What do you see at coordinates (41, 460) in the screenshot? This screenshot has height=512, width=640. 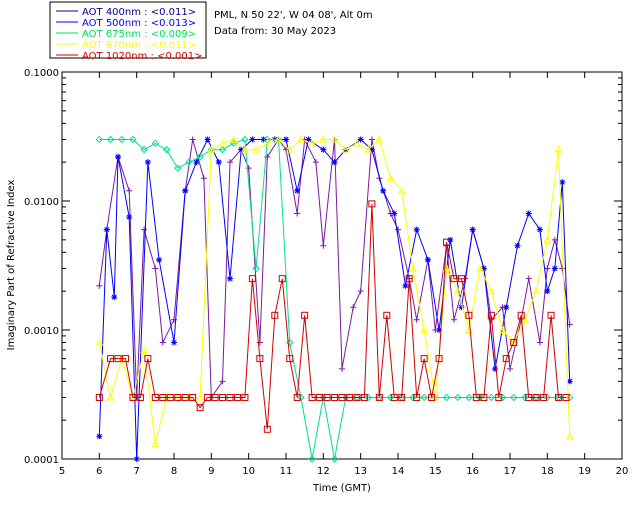 I see `y-tick-label: 0.0001` at bounding box center [41, 460].